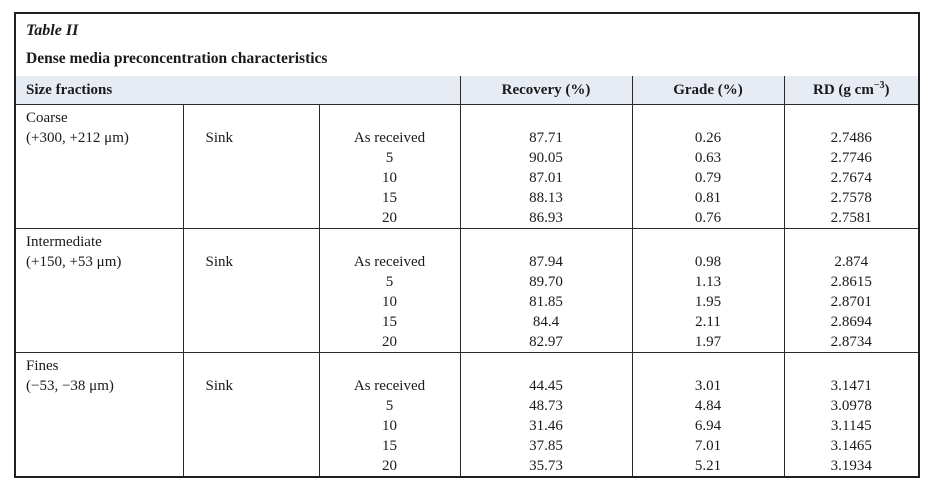 The width and height of the screenshot is (928, 490). I want to click on rd-value: 2.8701, so click(851, 301).